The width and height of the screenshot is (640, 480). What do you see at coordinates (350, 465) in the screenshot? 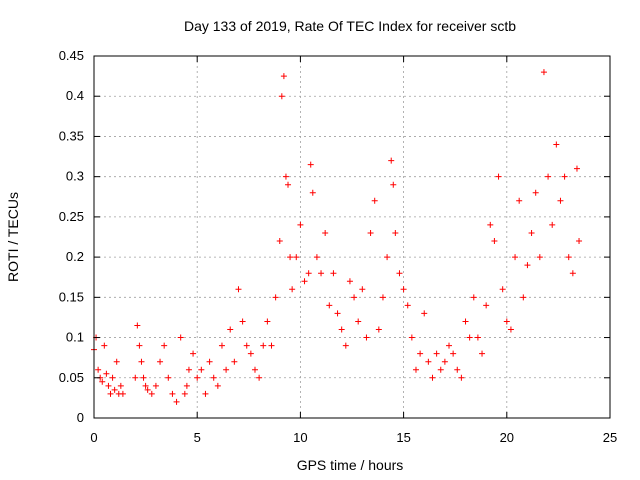
I see `x-axis-label: GPS time / hours` at bounding box center [350, 465].